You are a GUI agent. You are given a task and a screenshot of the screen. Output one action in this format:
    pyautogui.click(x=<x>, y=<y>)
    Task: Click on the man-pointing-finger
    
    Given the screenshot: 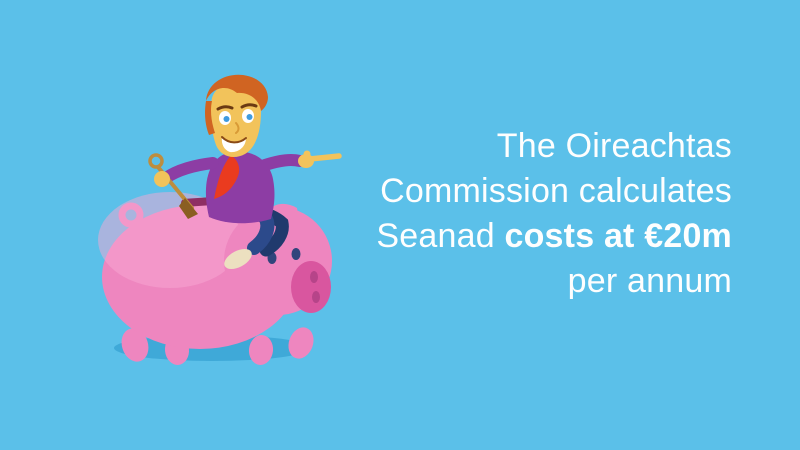 What is the action you would take?
    pyautogui.click(x=324, y=157)
    